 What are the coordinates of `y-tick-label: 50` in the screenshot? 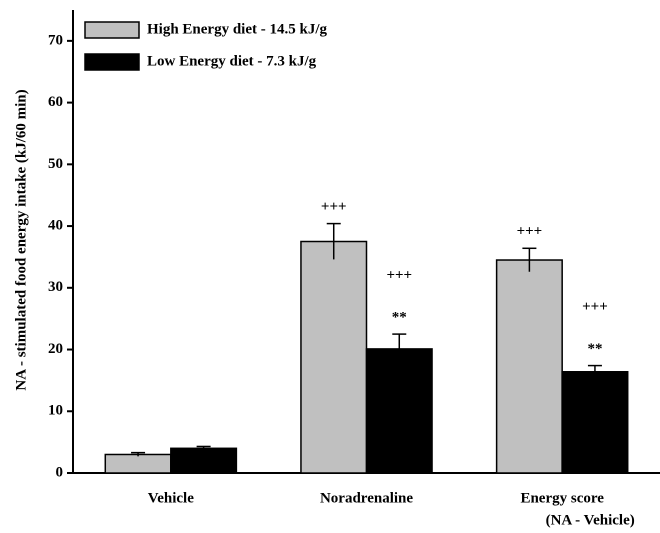 It's located at (55, 164).